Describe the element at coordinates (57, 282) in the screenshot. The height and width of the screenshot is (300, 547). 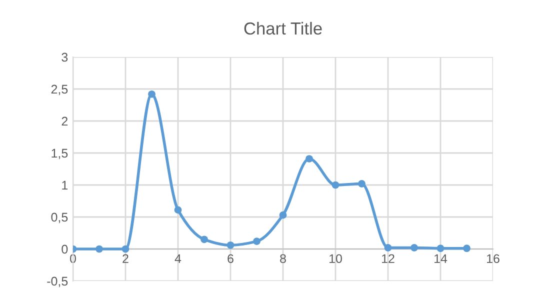
I see `y-tick-label: -0,5` at that location.